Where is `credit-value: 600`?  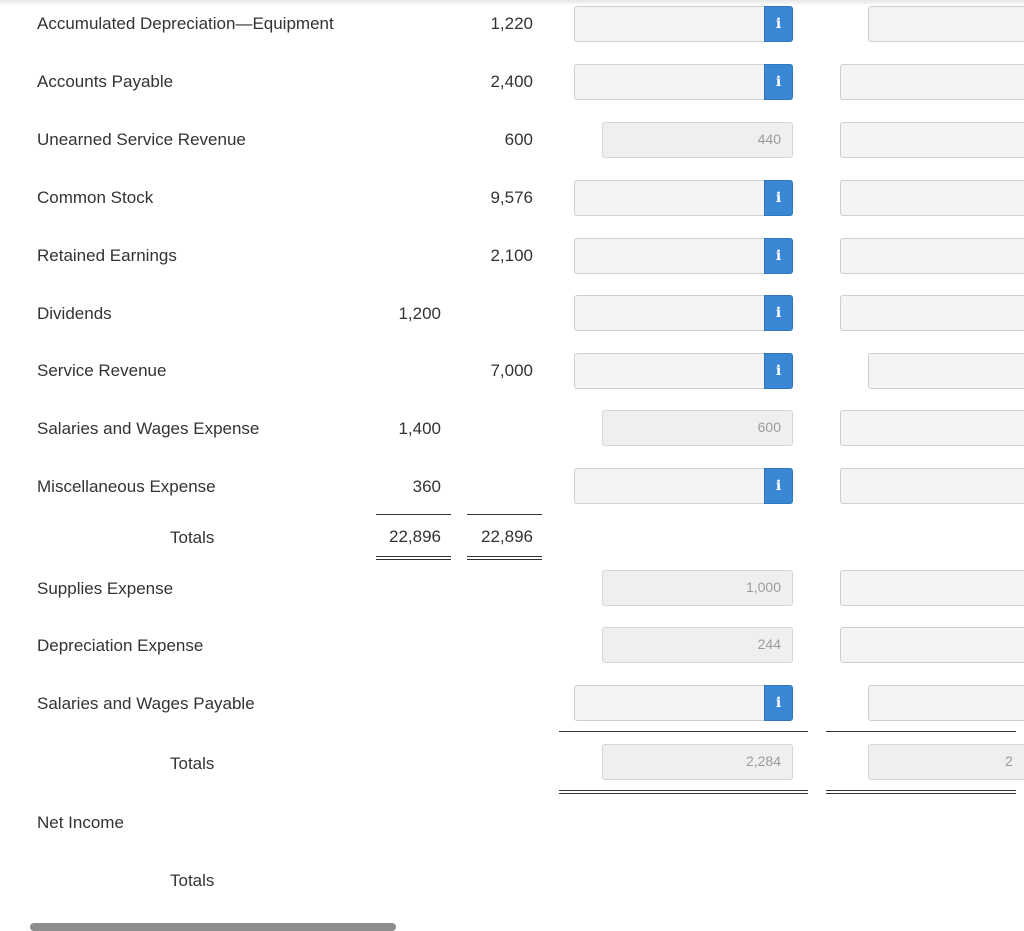 credit-value: 600 is located at coordinates (518, 139).